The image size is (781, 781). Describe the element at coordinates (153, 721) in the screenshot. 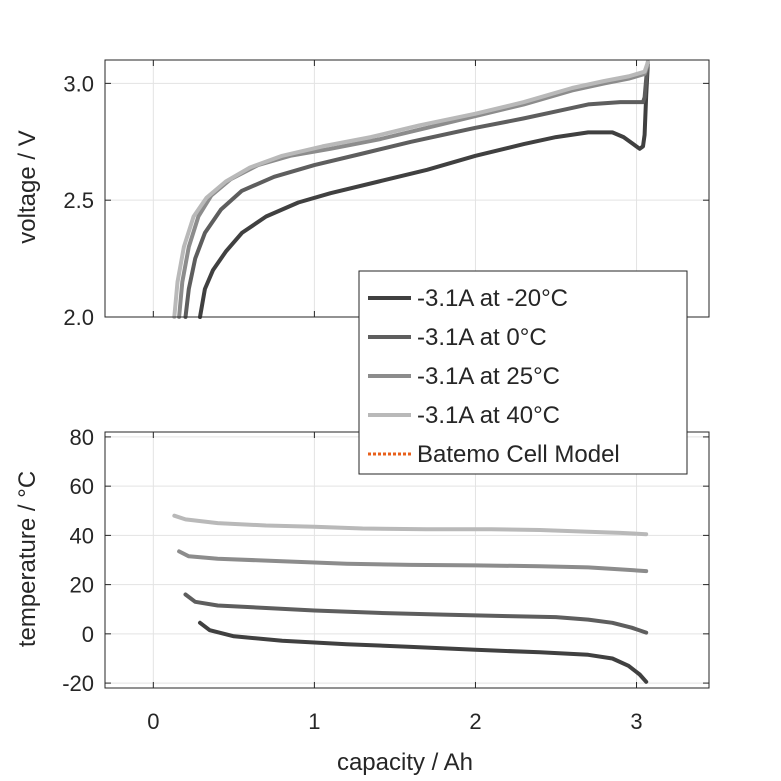

I see `x-tick-label: 0` at that location.